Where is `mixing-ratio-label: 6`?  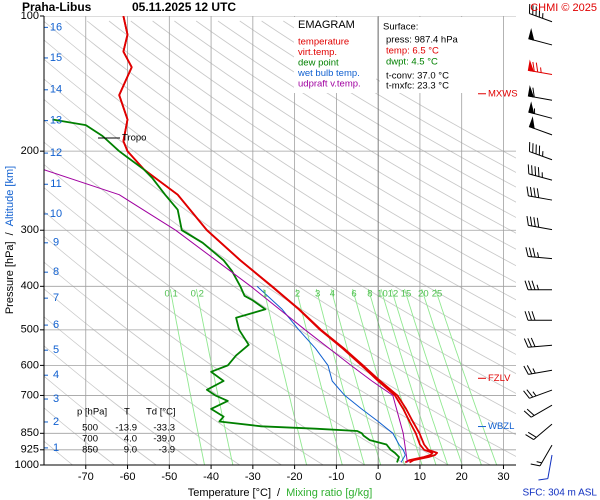
mixing-ratio-label: 6 is located at coordinates (353, 294).